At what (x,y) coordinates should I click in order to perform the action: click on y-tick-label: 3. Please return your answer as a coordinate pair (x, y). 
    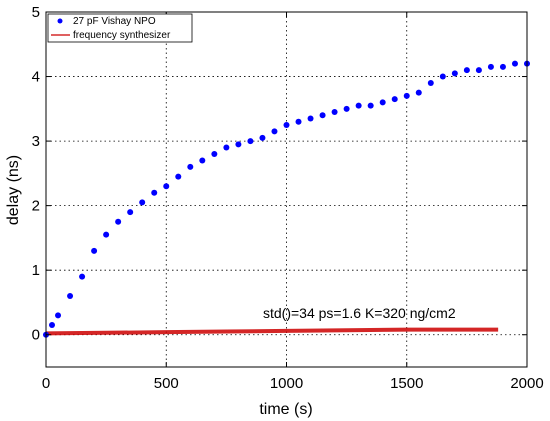
    Looking at the image, I should click on (36, 141).